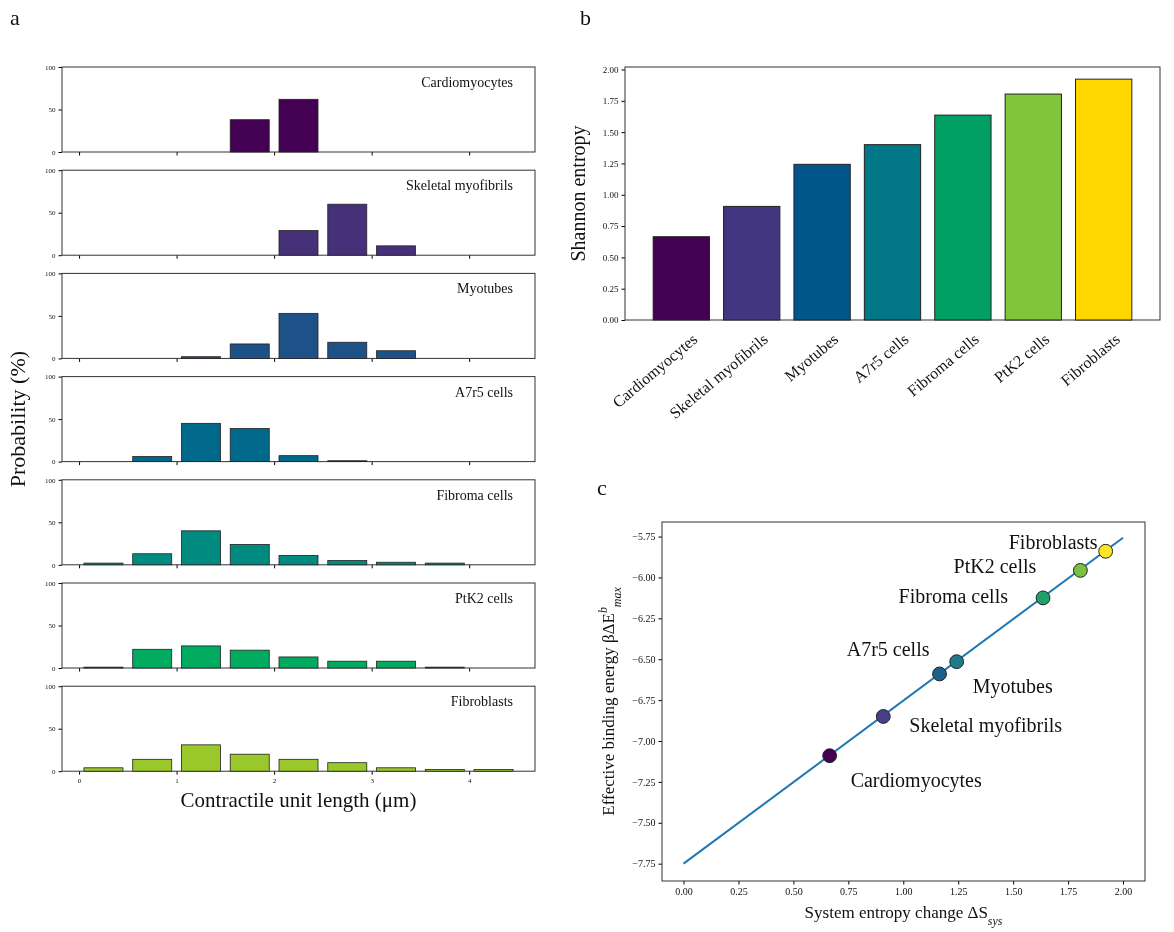 This screenshot has height=932, width=1174. I want to click on text: Cardiomyocytes, so click(467, 82).